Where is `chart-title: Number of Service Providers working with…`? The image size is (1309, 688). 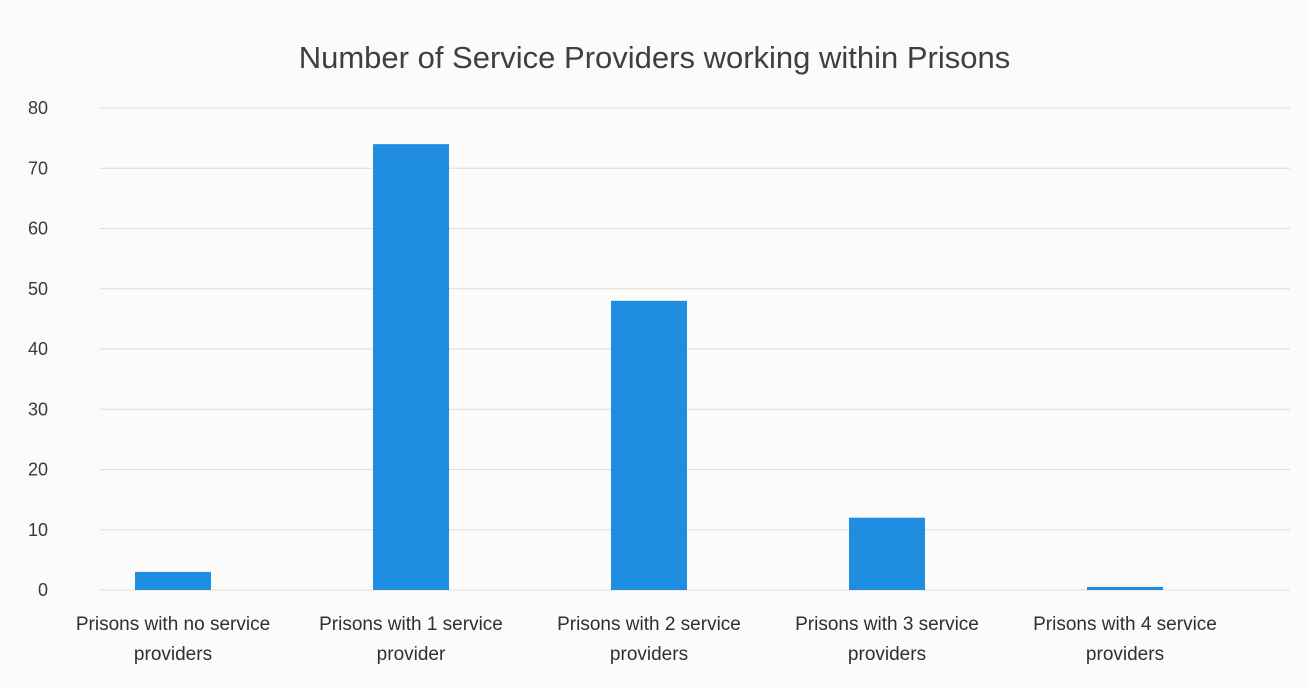 chart-title: Number of Service Providers working with… is located at coordinates (654, 57).